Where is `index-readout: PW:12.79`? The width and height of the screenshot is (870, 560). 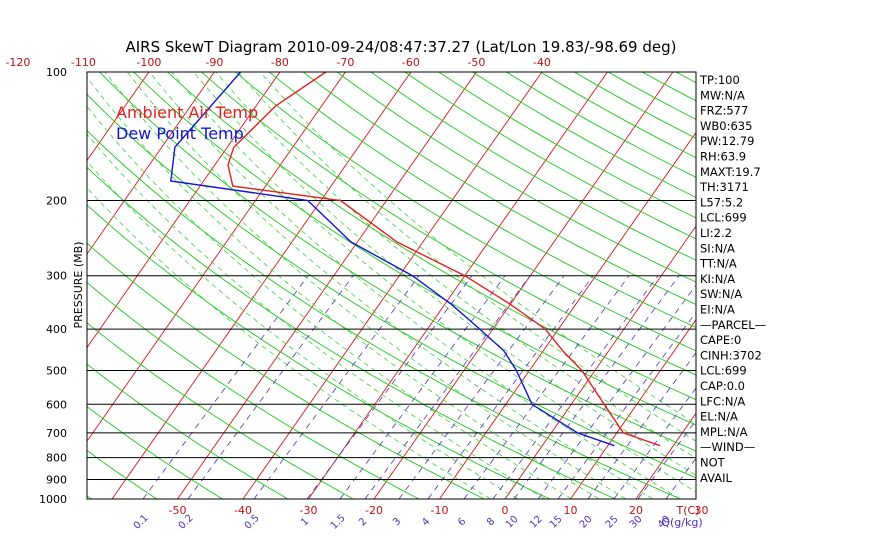 index-readout: PW:12.79 is located at coordinates (727, 141).